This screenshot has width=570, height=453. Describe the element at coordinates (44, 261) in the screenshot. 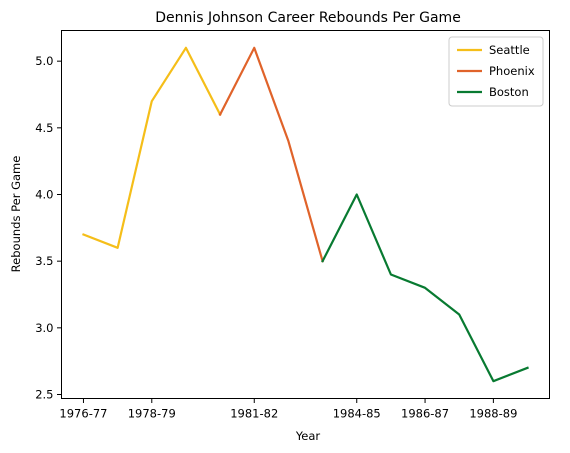

I see `y-tick-label: 3.5` at that location.